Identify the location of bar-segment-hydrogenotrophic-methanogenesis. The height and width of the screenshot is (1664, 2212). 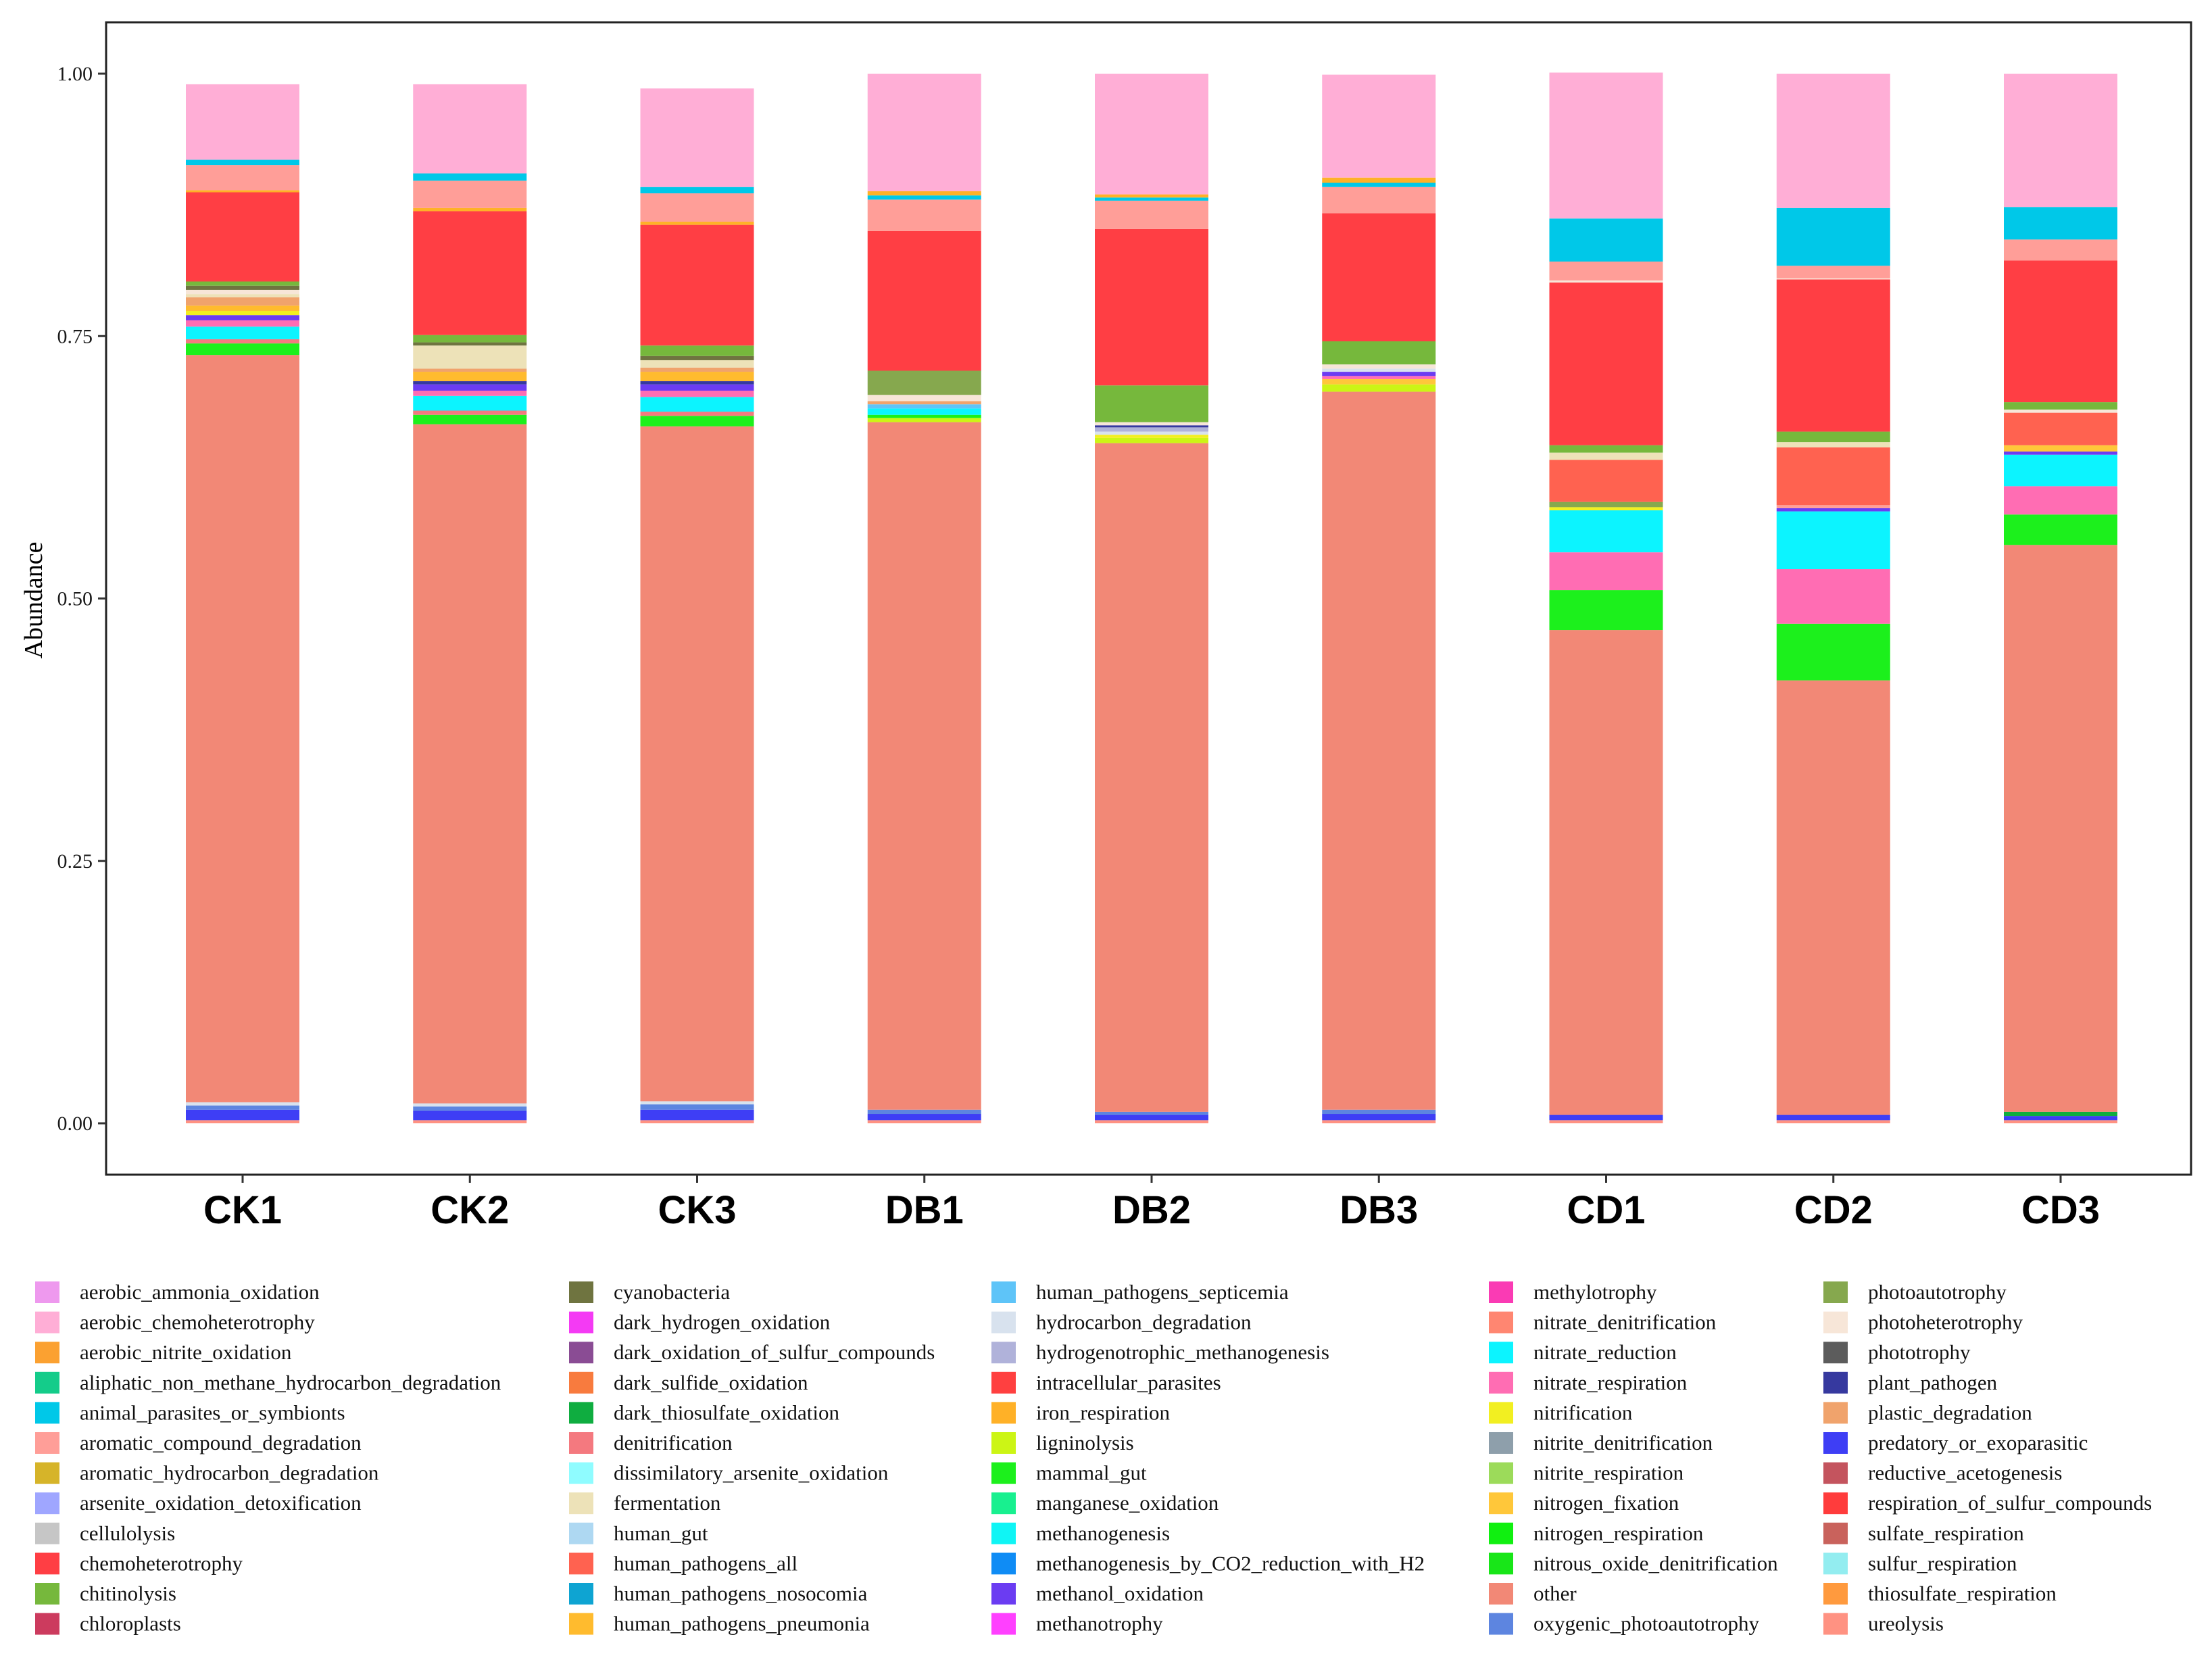
(1151, 430).